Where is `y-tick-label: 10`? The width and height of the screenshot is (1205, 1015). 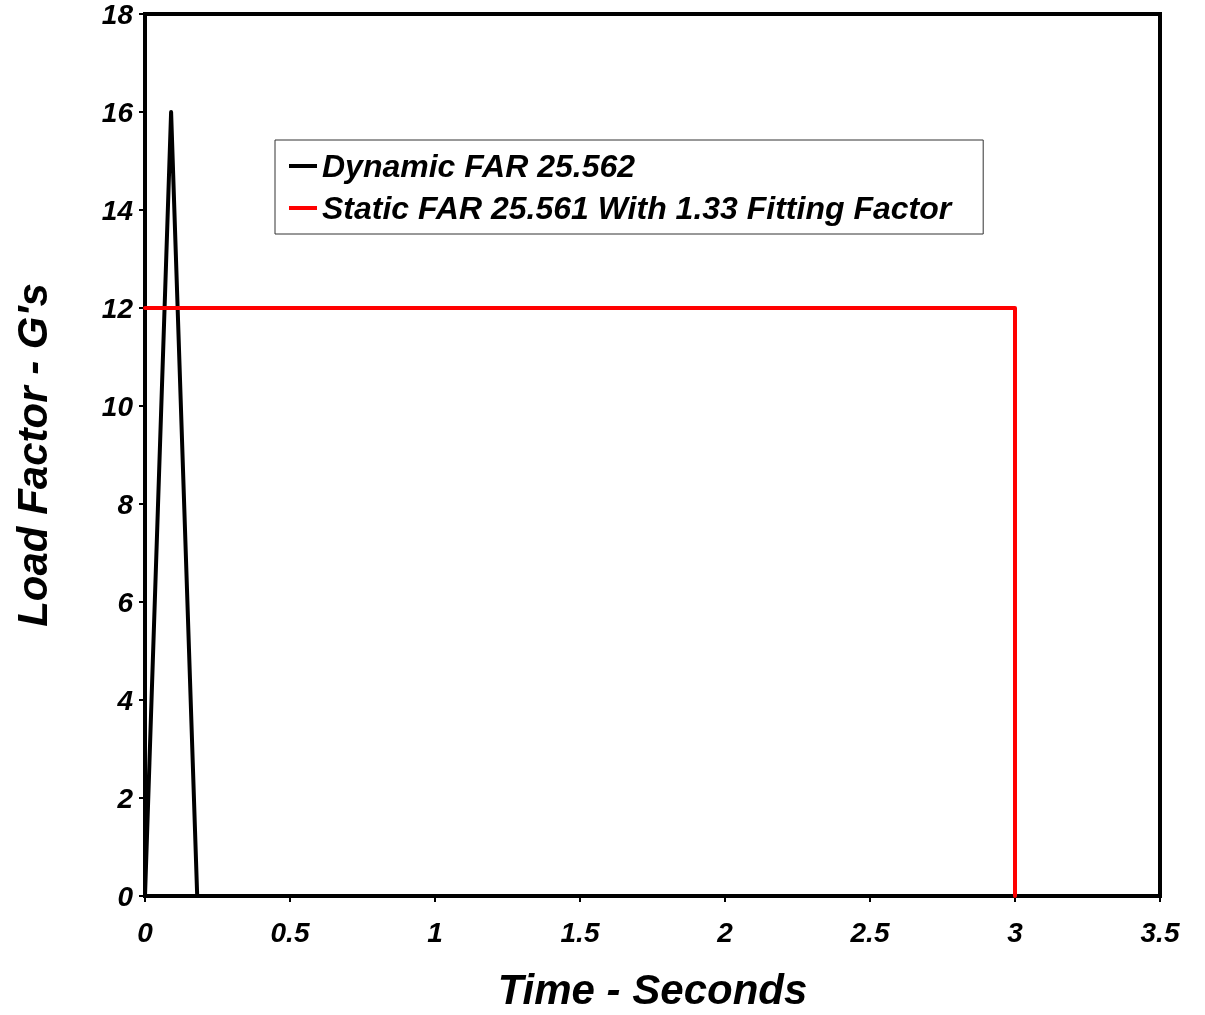
y-tick-label: 10 is located at coordinates (117, 406).